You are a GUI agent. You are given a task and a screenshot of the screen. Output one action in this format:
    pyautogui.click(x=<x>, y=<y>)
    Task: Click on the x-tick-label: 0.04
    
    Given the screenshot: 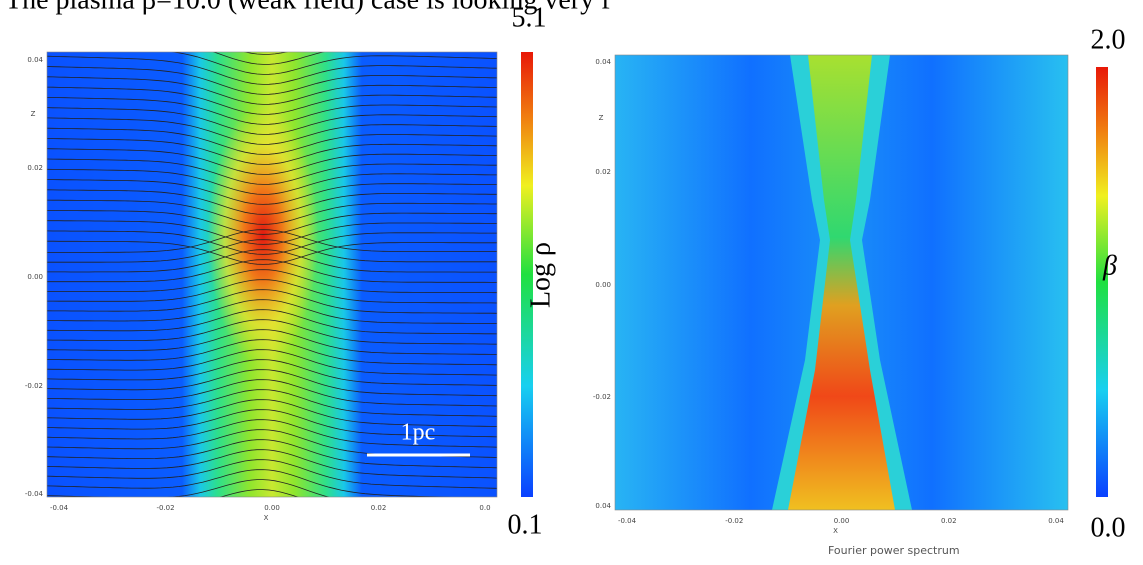 What is the action you would take?
    pyautogui.click(x=1056, y=521)
    